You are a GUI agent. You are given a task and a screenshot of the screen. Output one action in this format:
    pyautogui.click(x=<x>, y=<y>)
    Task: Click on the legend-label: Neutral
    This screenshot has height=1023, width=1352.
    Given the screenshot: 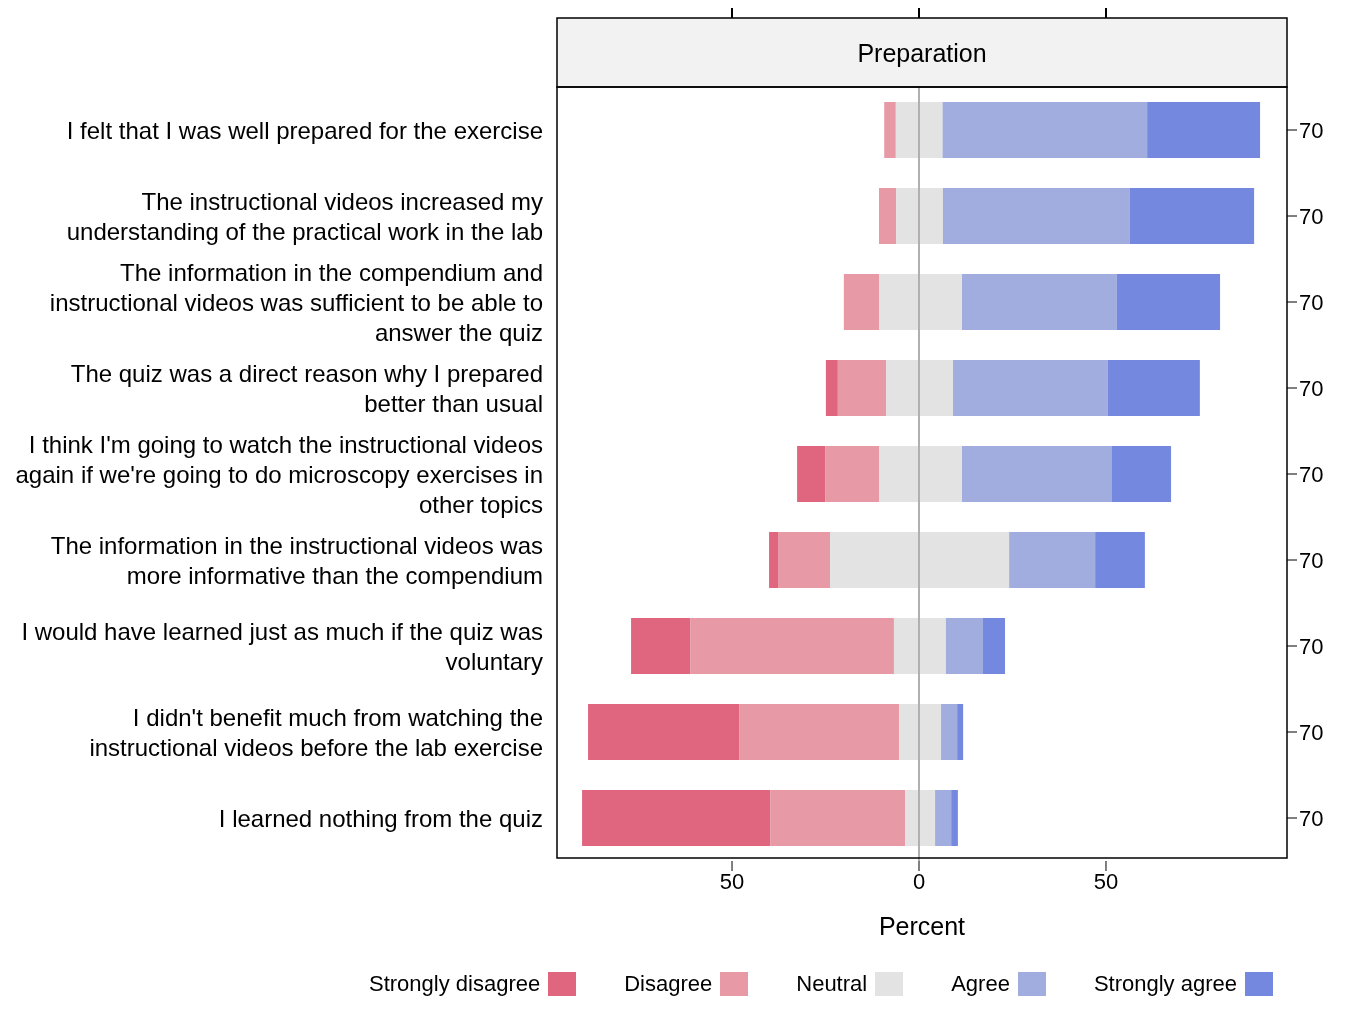 What is the action you would take?
    pyautogui.click(x=832, y=984)
    